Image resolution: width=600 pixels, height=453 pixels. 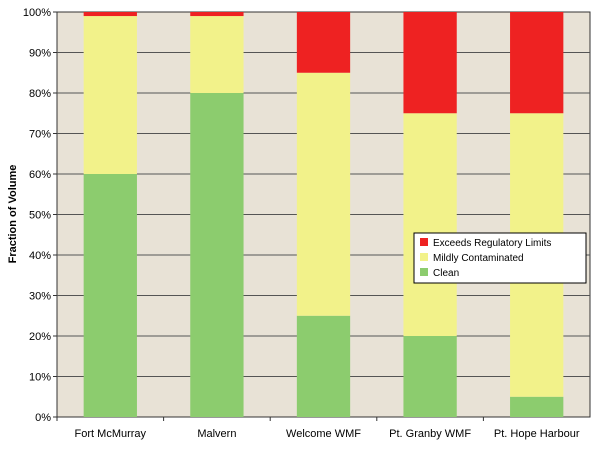 What do you see at coordinates (424, 272) in the screenshot?
I see `legend-swatch-clean` at bounding box center [424, 272].